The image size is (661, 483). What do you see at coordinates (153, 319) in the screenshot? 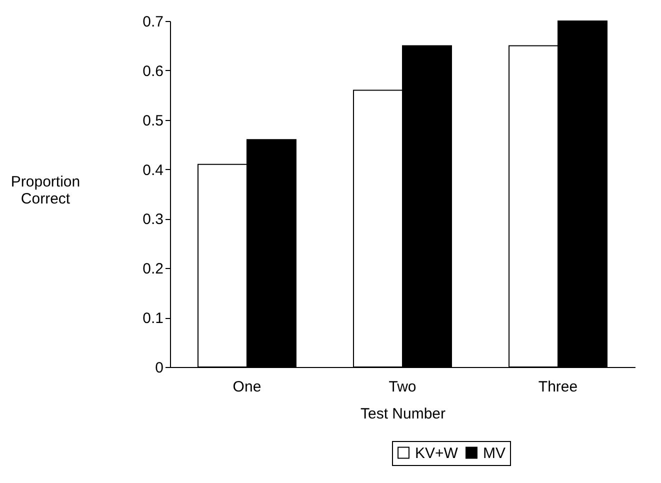
I see `y-tick-label: 0.1` at bounding box center [153, 319].